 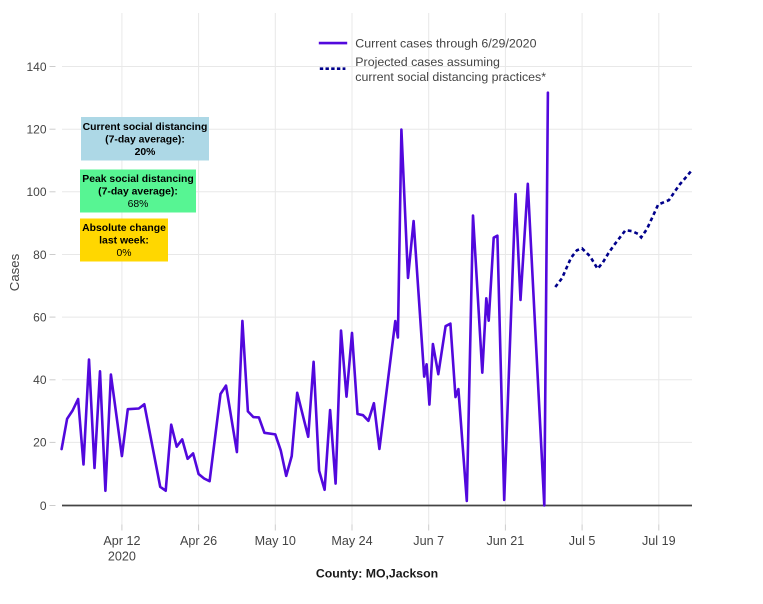 What do you see at coordinates (123, 253) in the screenshot?
I see `svg-text: 0%` at bounding box center [123, 253].